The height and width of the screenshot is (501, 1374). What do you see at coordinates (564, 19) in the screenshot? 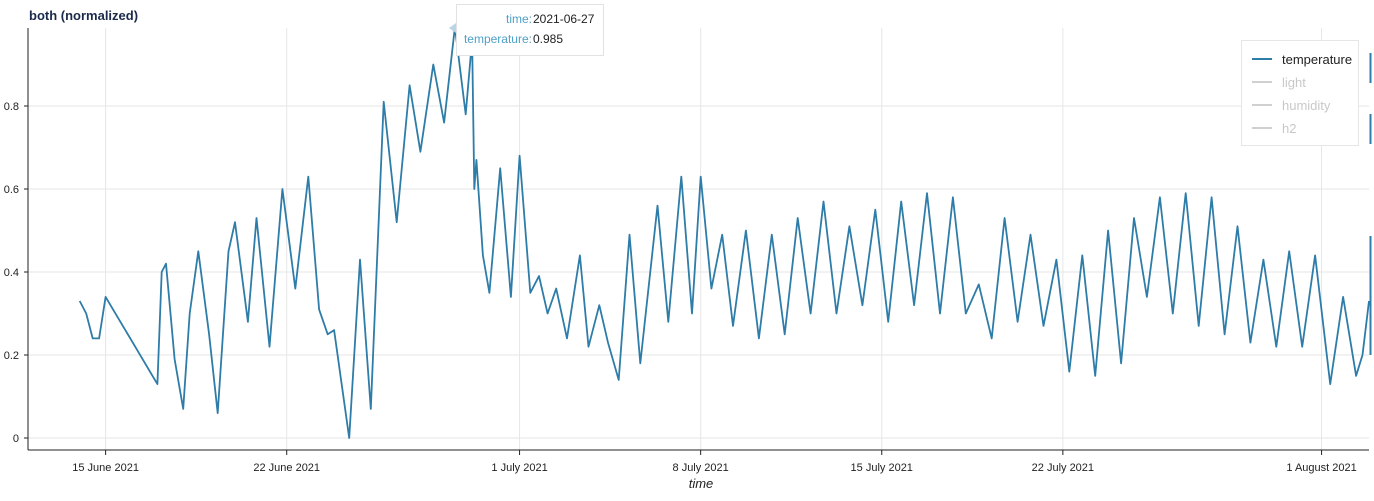
I see `tooltip-value-time: 2021-06-27` at bounding box center [564, 19].